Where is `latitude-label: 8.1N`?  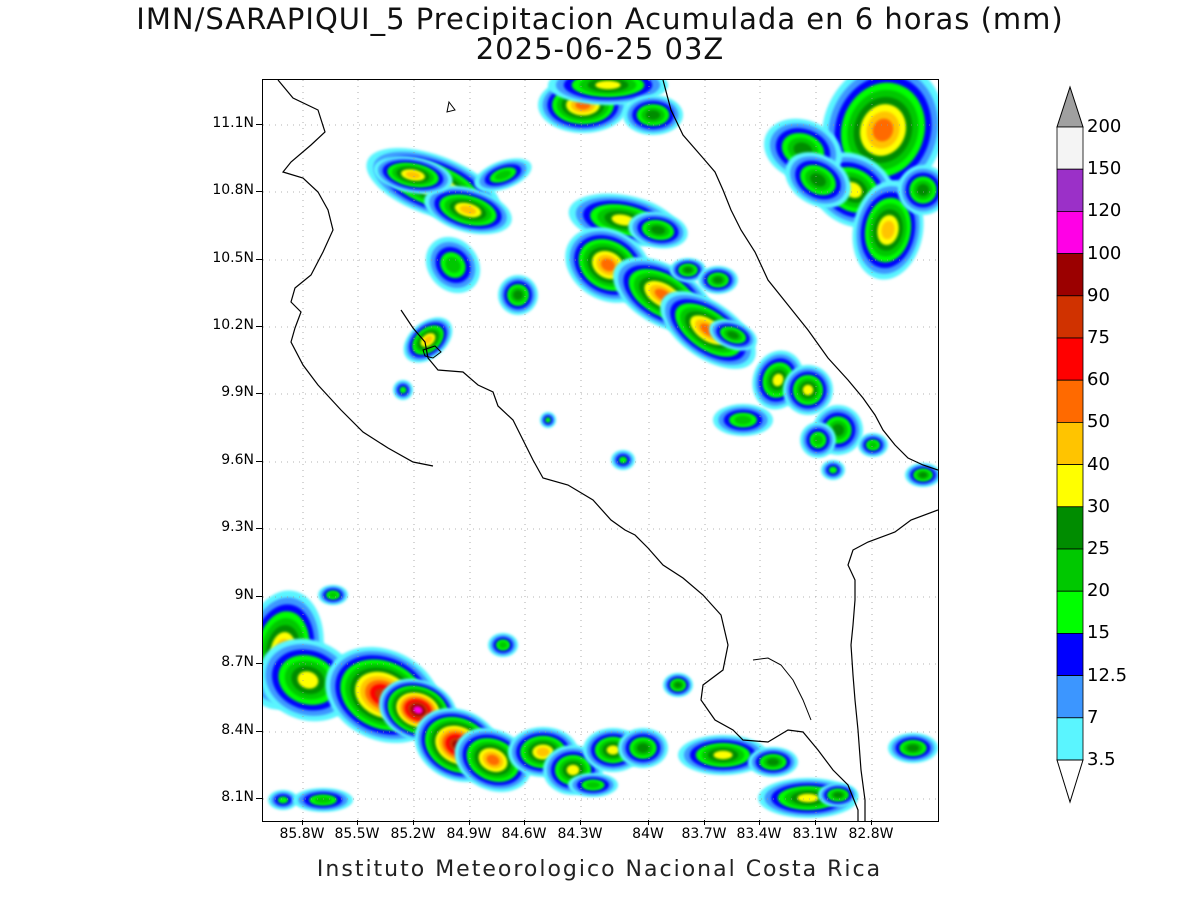 latitude-label: 8.1N is located at coordinates (237, 797).